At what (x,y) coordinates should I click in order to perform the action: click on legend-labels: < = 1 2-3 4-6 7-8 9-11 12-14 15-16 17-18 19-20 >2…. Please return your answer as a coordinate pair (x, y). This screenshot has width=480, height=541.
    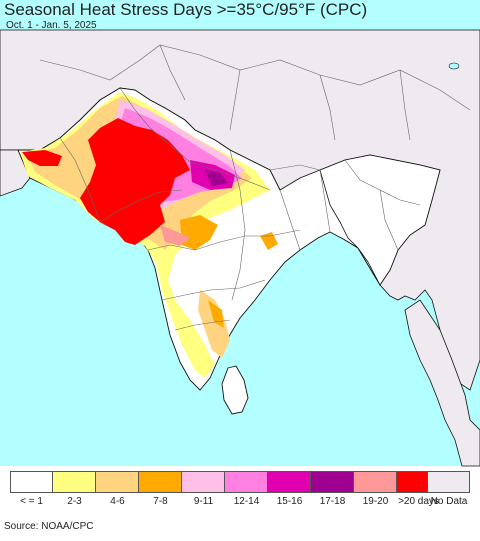
    Looking at the image, I should click on (224, 503).